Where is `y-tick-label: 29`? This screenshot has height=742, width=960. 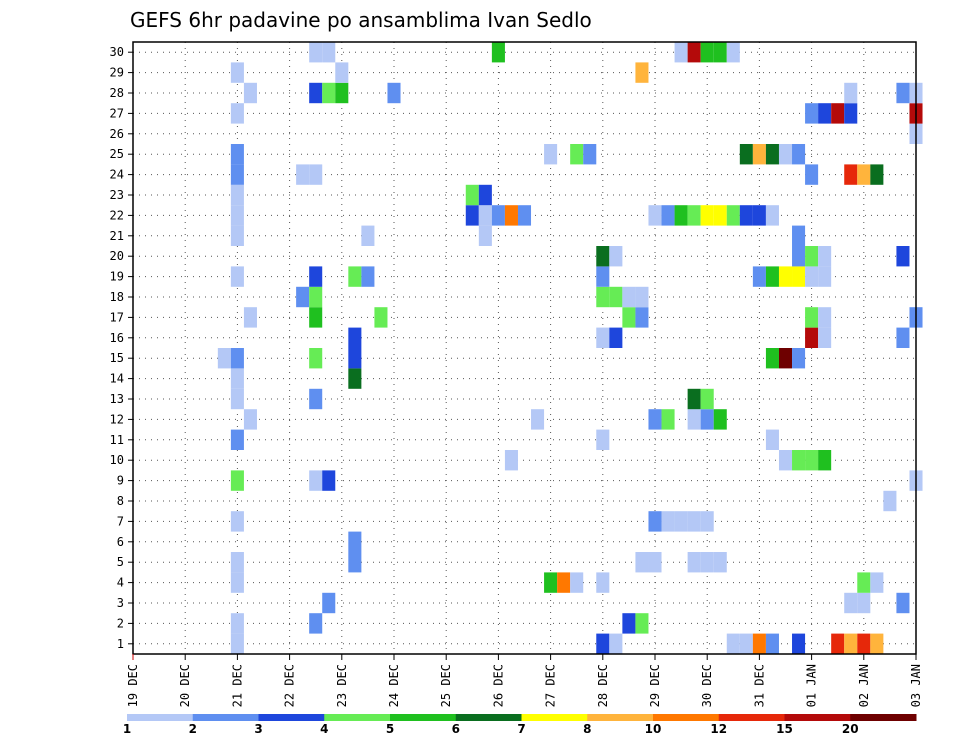
y-tick-label: 29 is located at coordinates (117, 73).